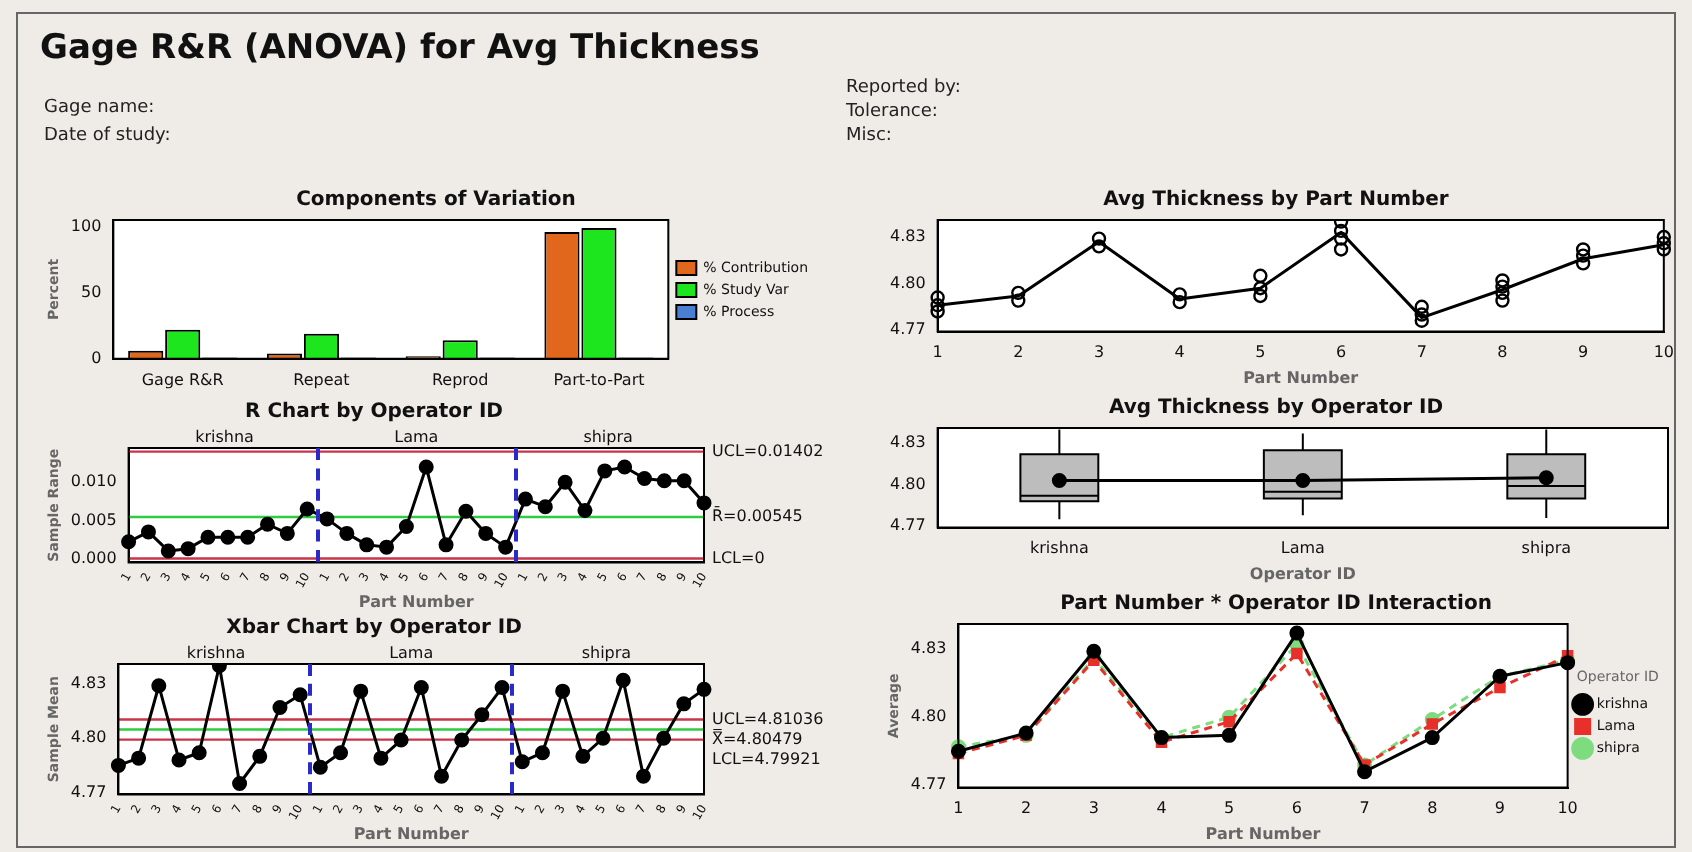 This screenshot has height=852, width=1692. What do you see at coordinates (892, 112) in the screenshot?
I see `text: Tolerance:` at bounding box center [892, 112].